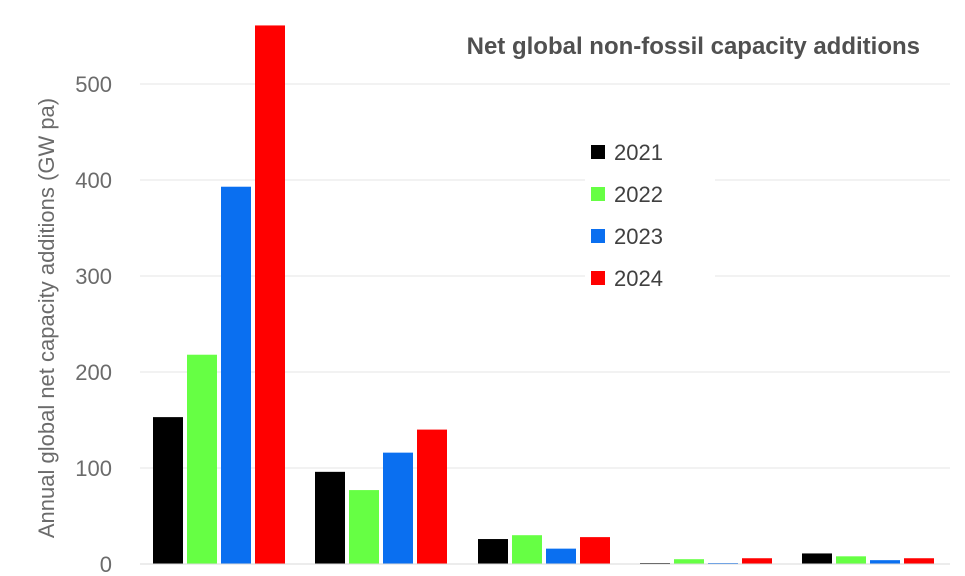 The image size is (965, 576). I want to click on legend-swatch-2022, so click(598, 194).